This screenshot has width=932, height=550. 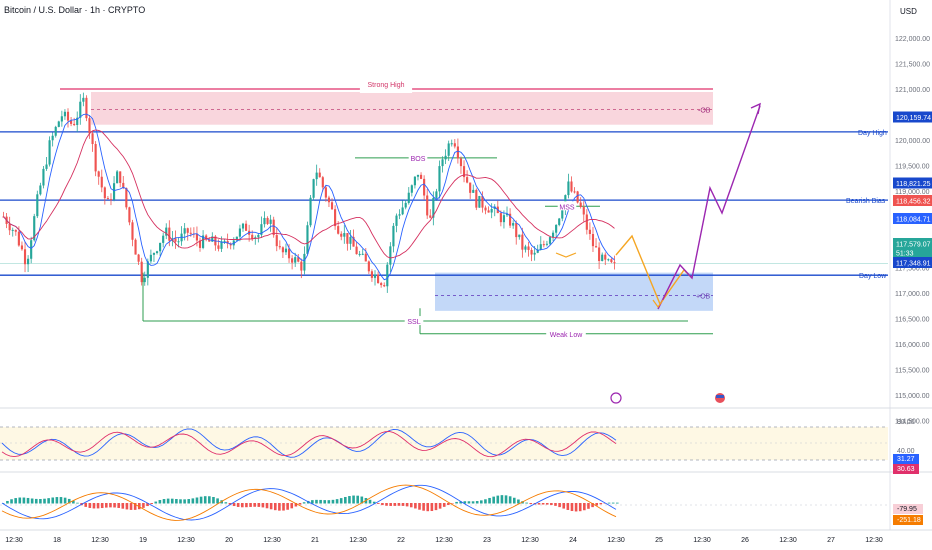 What do you see at coordinates (709, 207) in the screenshot?
I see `projection-purple-path` at bounding box center [709, 207].